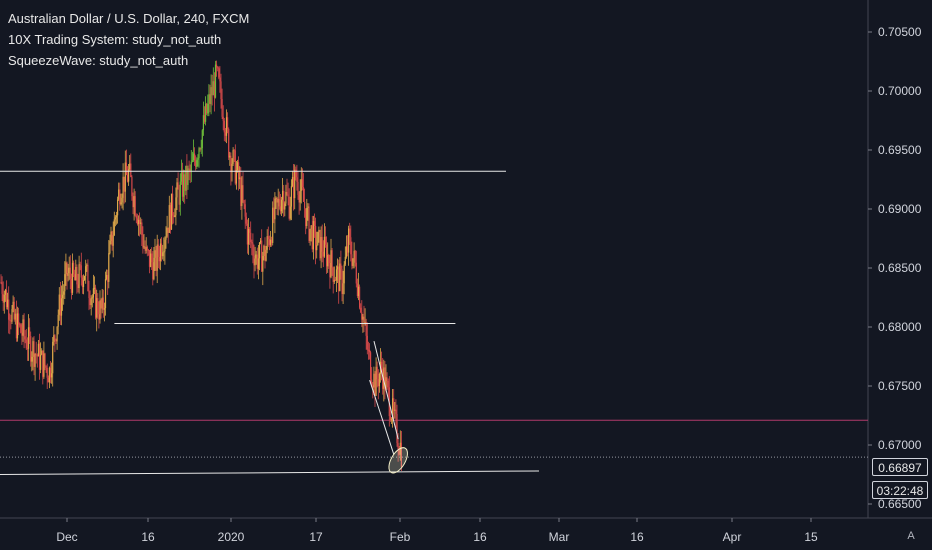 This screenshot has height=550, width=932. Describe the element at coordinates (270, 472) in the screenshot. I see `trendline` at that location.